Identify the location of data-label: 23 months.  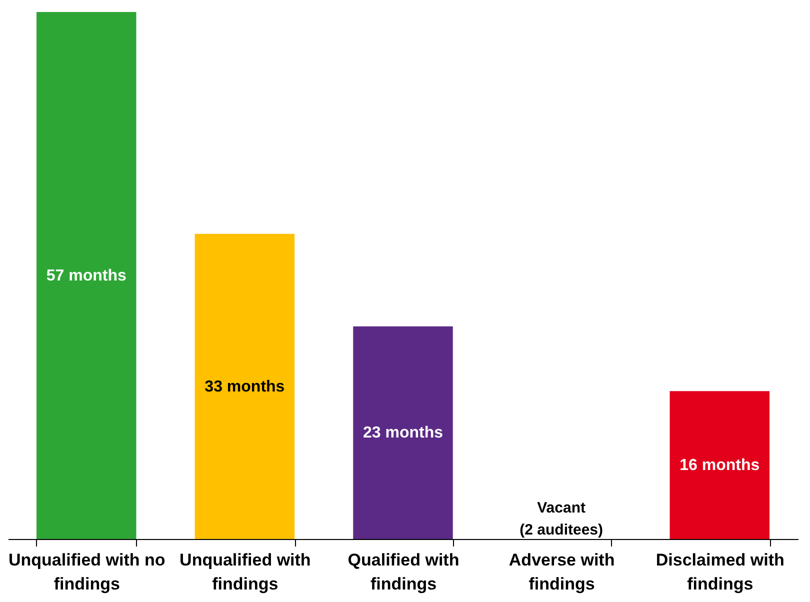
(403, 433).